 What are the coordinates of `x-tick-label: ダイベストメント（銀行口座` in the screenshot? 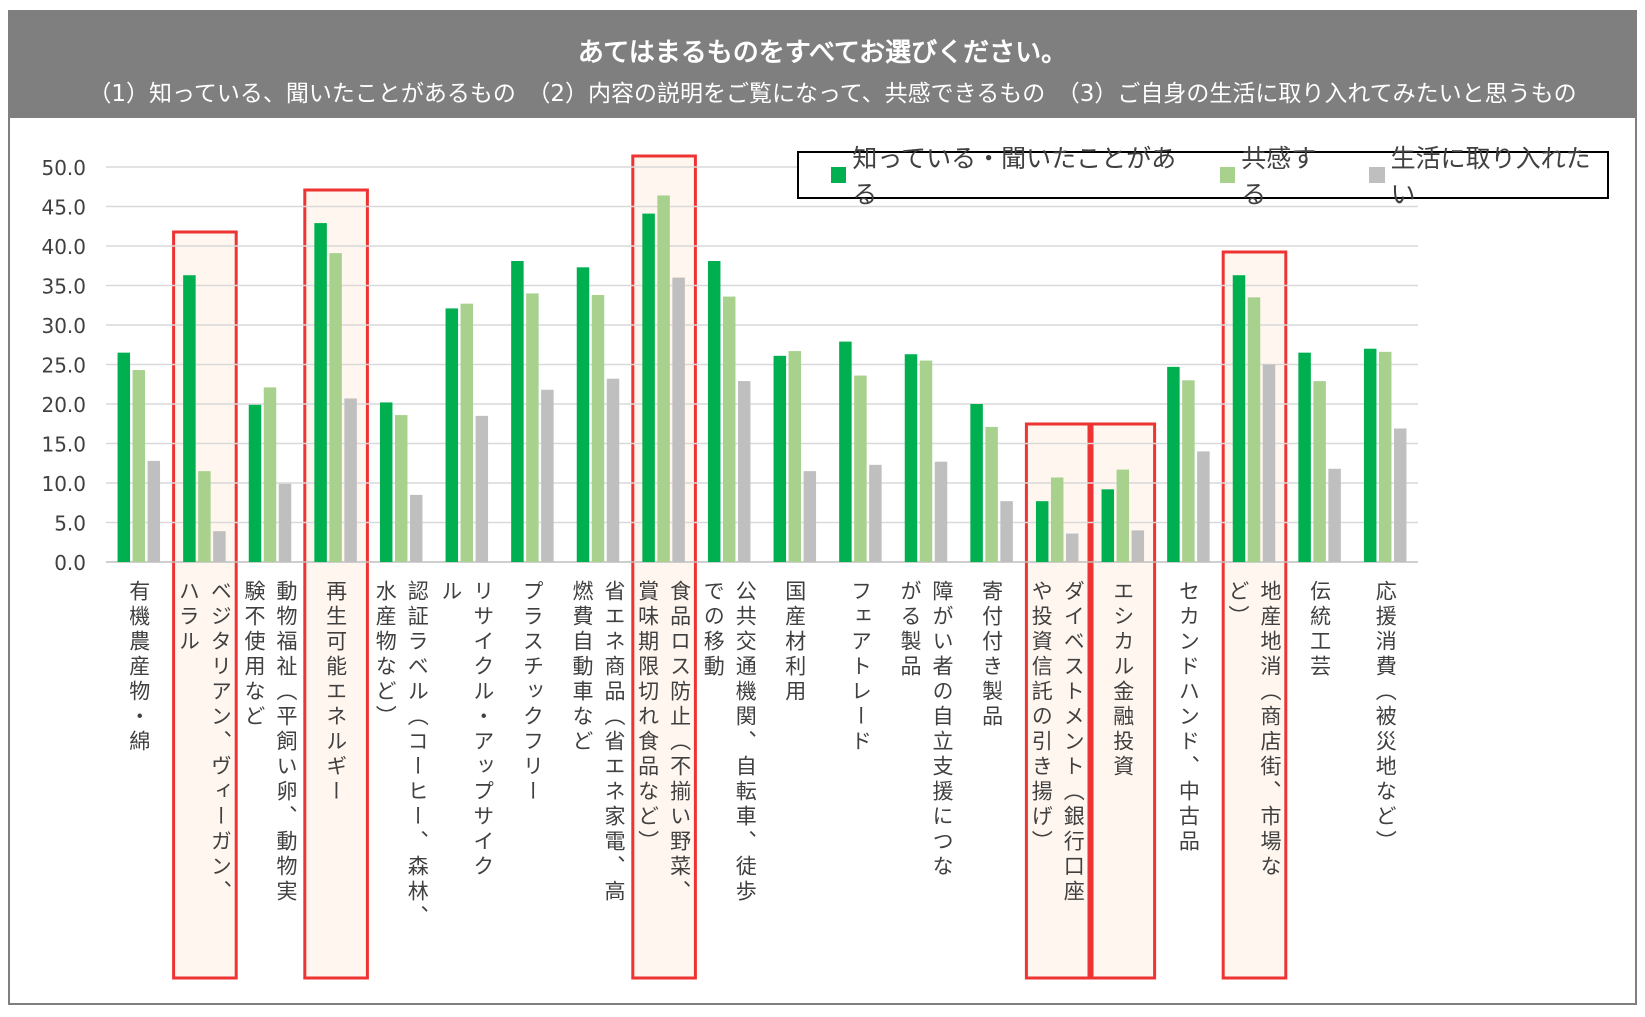 It's located at (1073, 742).